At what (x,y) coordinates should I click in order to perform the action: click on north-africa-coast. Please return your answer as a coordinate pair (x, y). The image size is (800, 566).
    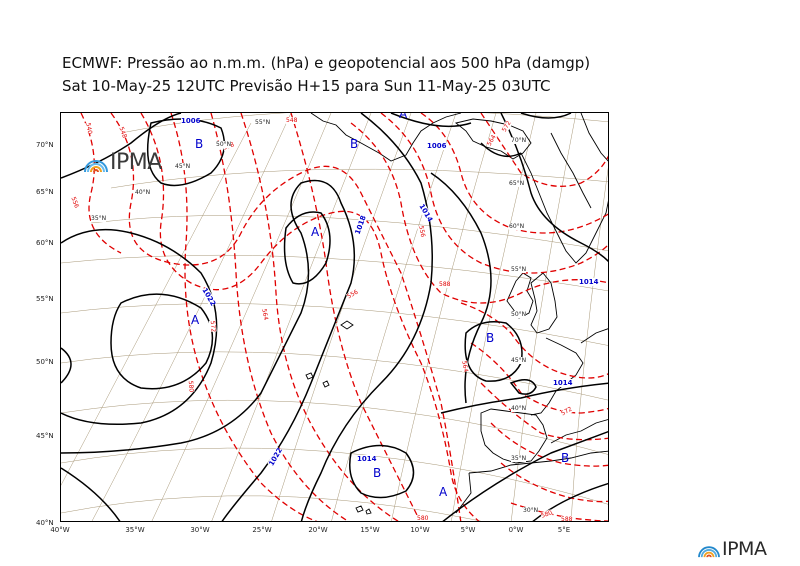
    Looking at the image, I should click on (531, 482).